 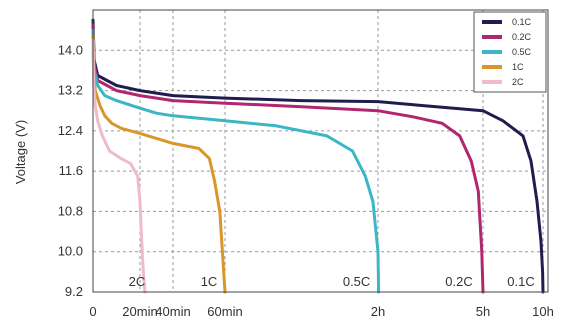 What do you see at coordinates (507, 52) in the screenshot?
I see `legend-items: 0.1C 0.2C 0.5C 1C 2C` at bounding box center [507, 52].